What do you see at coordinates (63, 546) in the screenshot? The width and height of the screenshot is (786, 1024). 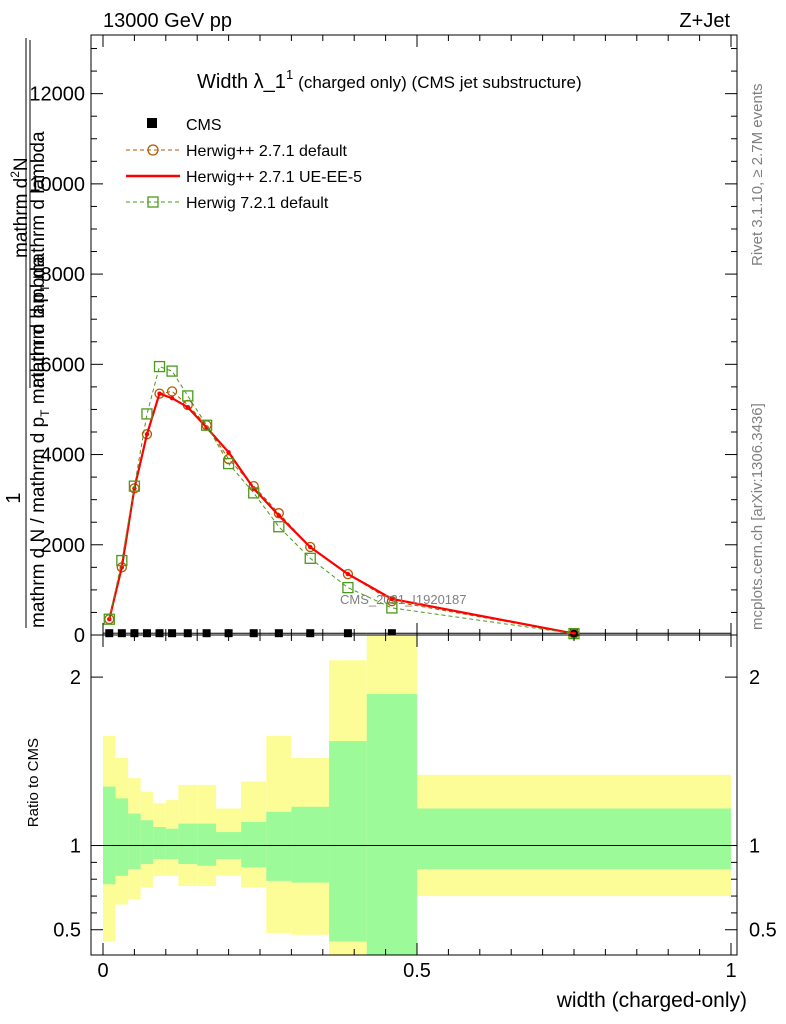 I see `main-y-tick-label: 2000` at bounding box center [63, 546].